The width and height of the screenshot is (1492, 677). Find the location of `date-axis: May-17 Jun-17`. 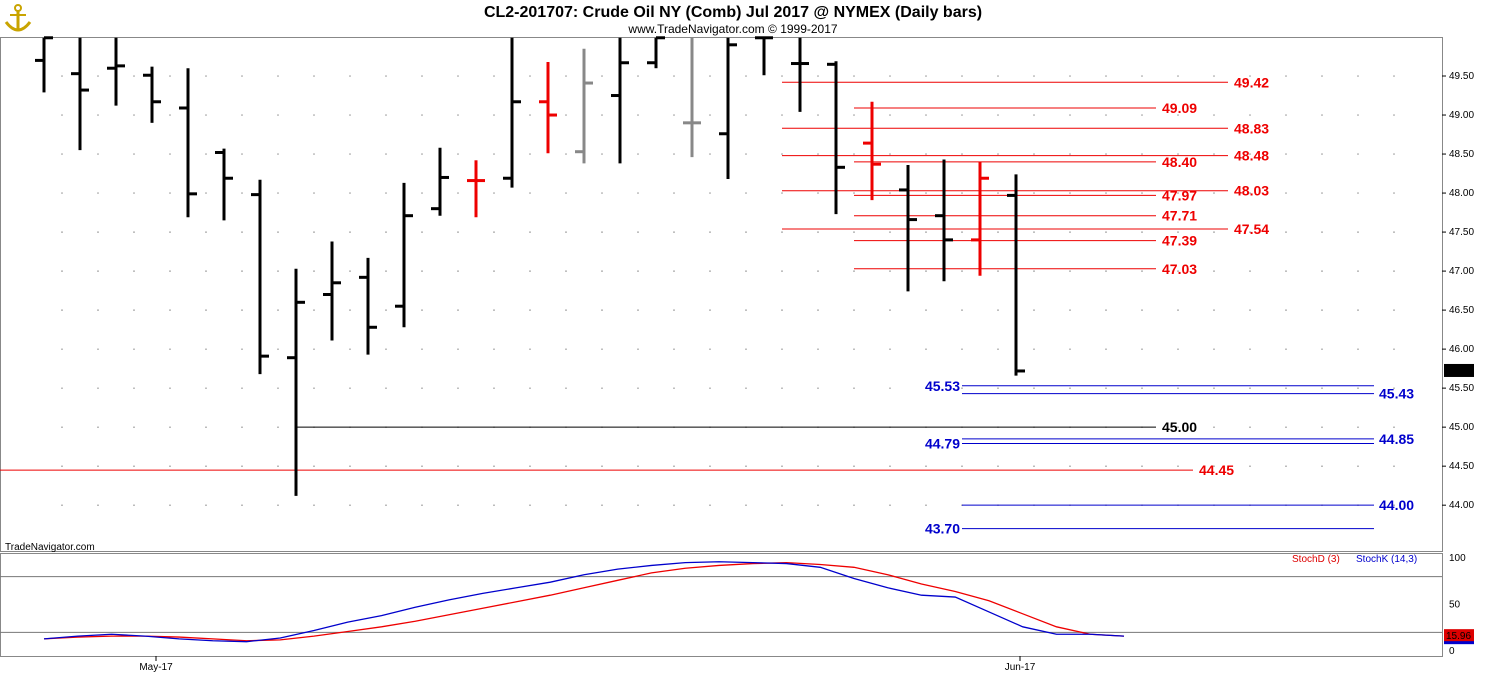

date-axis: May-17 Jun-17 is located at coordinates (587, 664).